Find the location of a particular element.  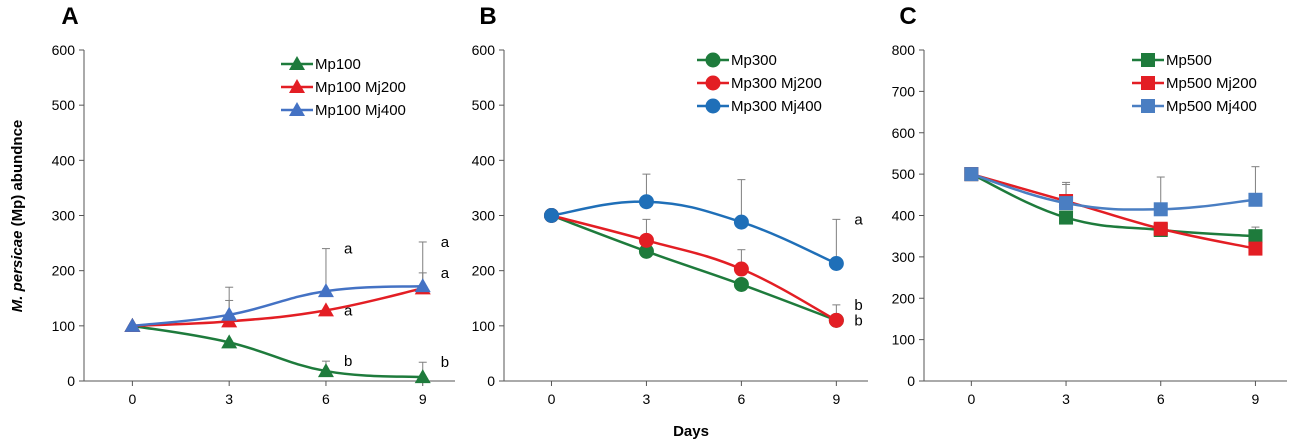

legend-label: Mp300 Mj400 is located at coordinates (776, 106).